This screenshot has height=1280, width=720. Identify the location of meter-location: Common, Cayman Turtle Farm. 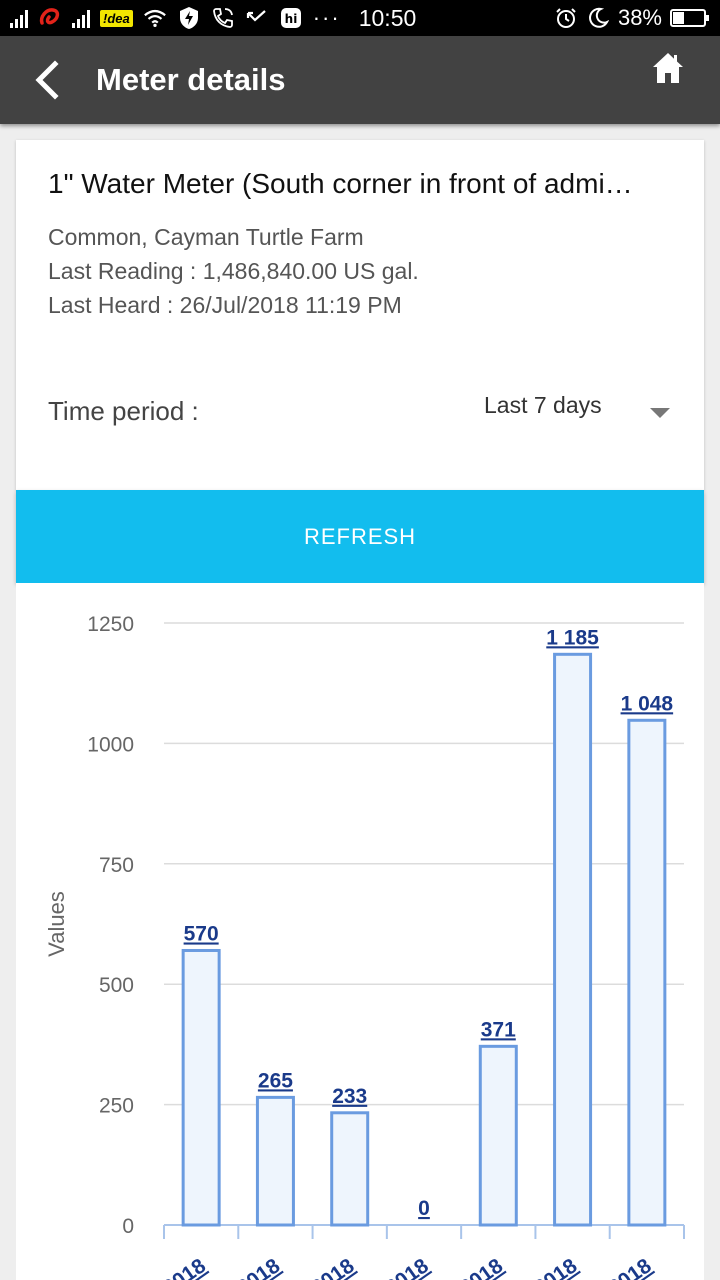
(206, 237).